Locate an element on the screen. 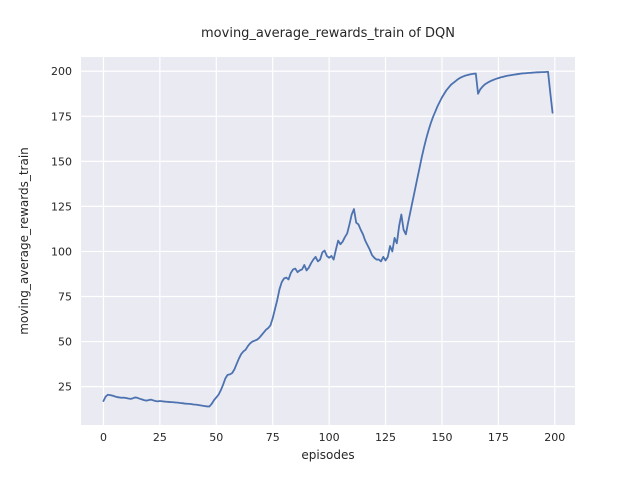 The height and width of the screenshot is (480, 640). y-tick-label: 200 is located at coordinates (61, 71).